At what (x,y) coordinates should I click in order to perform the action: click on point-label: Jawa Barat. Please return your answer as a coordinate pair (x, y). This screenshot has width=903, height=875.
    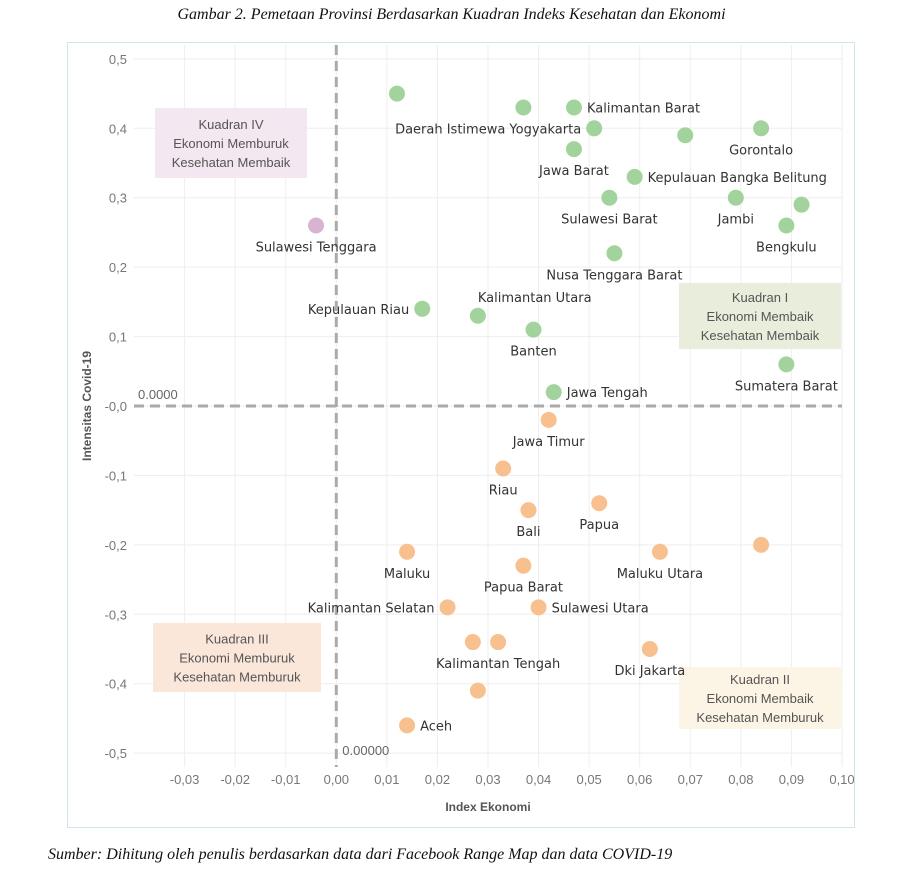
    Looking at the image, I should click on (573, 171).